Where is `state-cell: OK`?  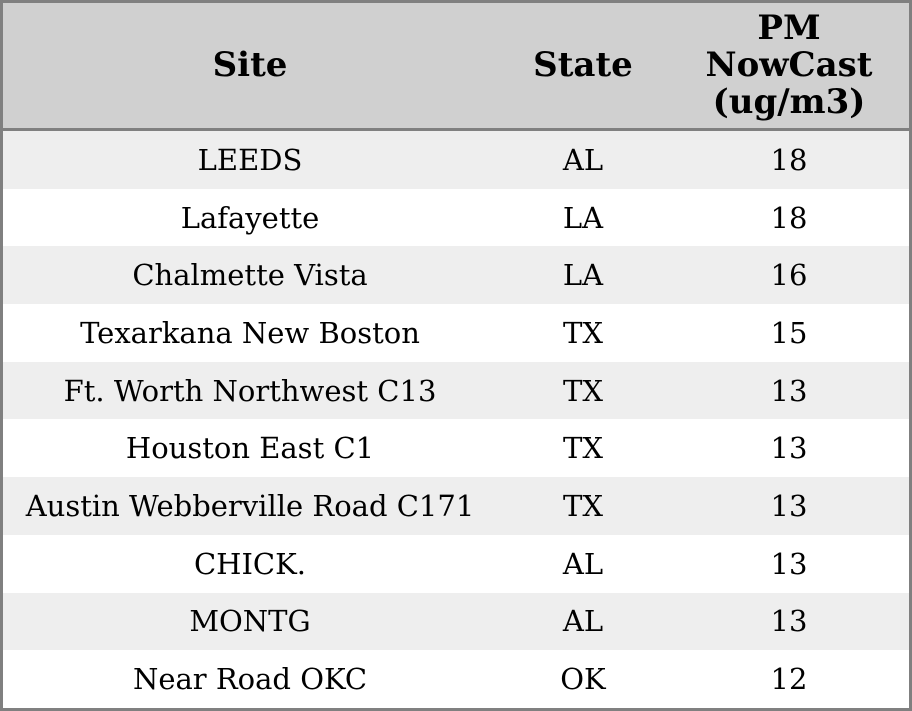
state-cell: OK is located at coordinates (583, 679).